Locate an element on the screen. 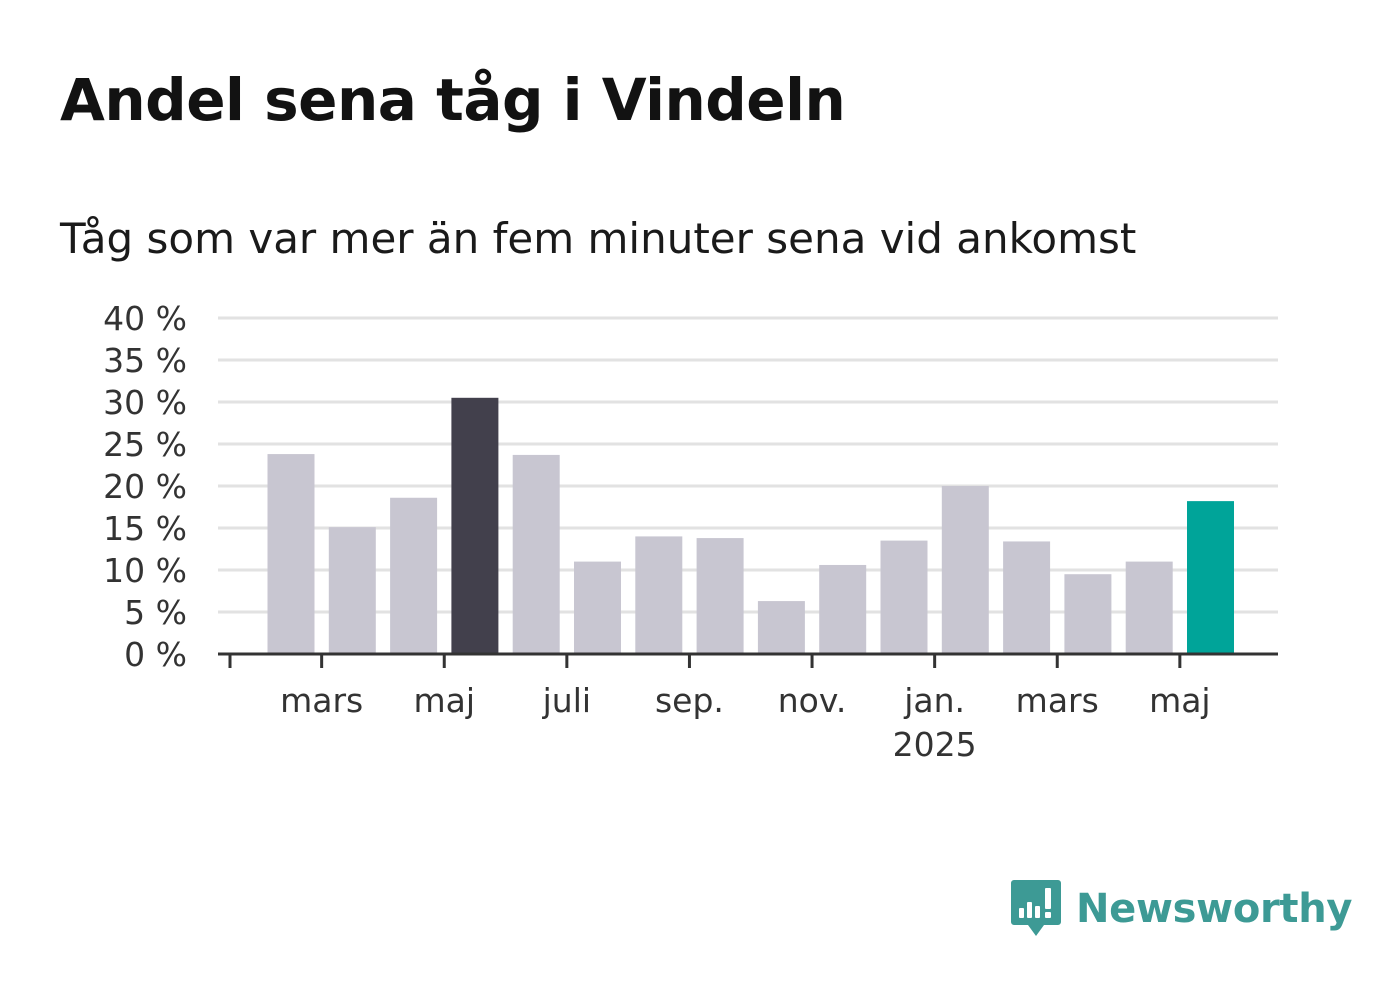 The image size is (1382, 999). brand-name: Newsworthy is located at coordinates (1214, 909).